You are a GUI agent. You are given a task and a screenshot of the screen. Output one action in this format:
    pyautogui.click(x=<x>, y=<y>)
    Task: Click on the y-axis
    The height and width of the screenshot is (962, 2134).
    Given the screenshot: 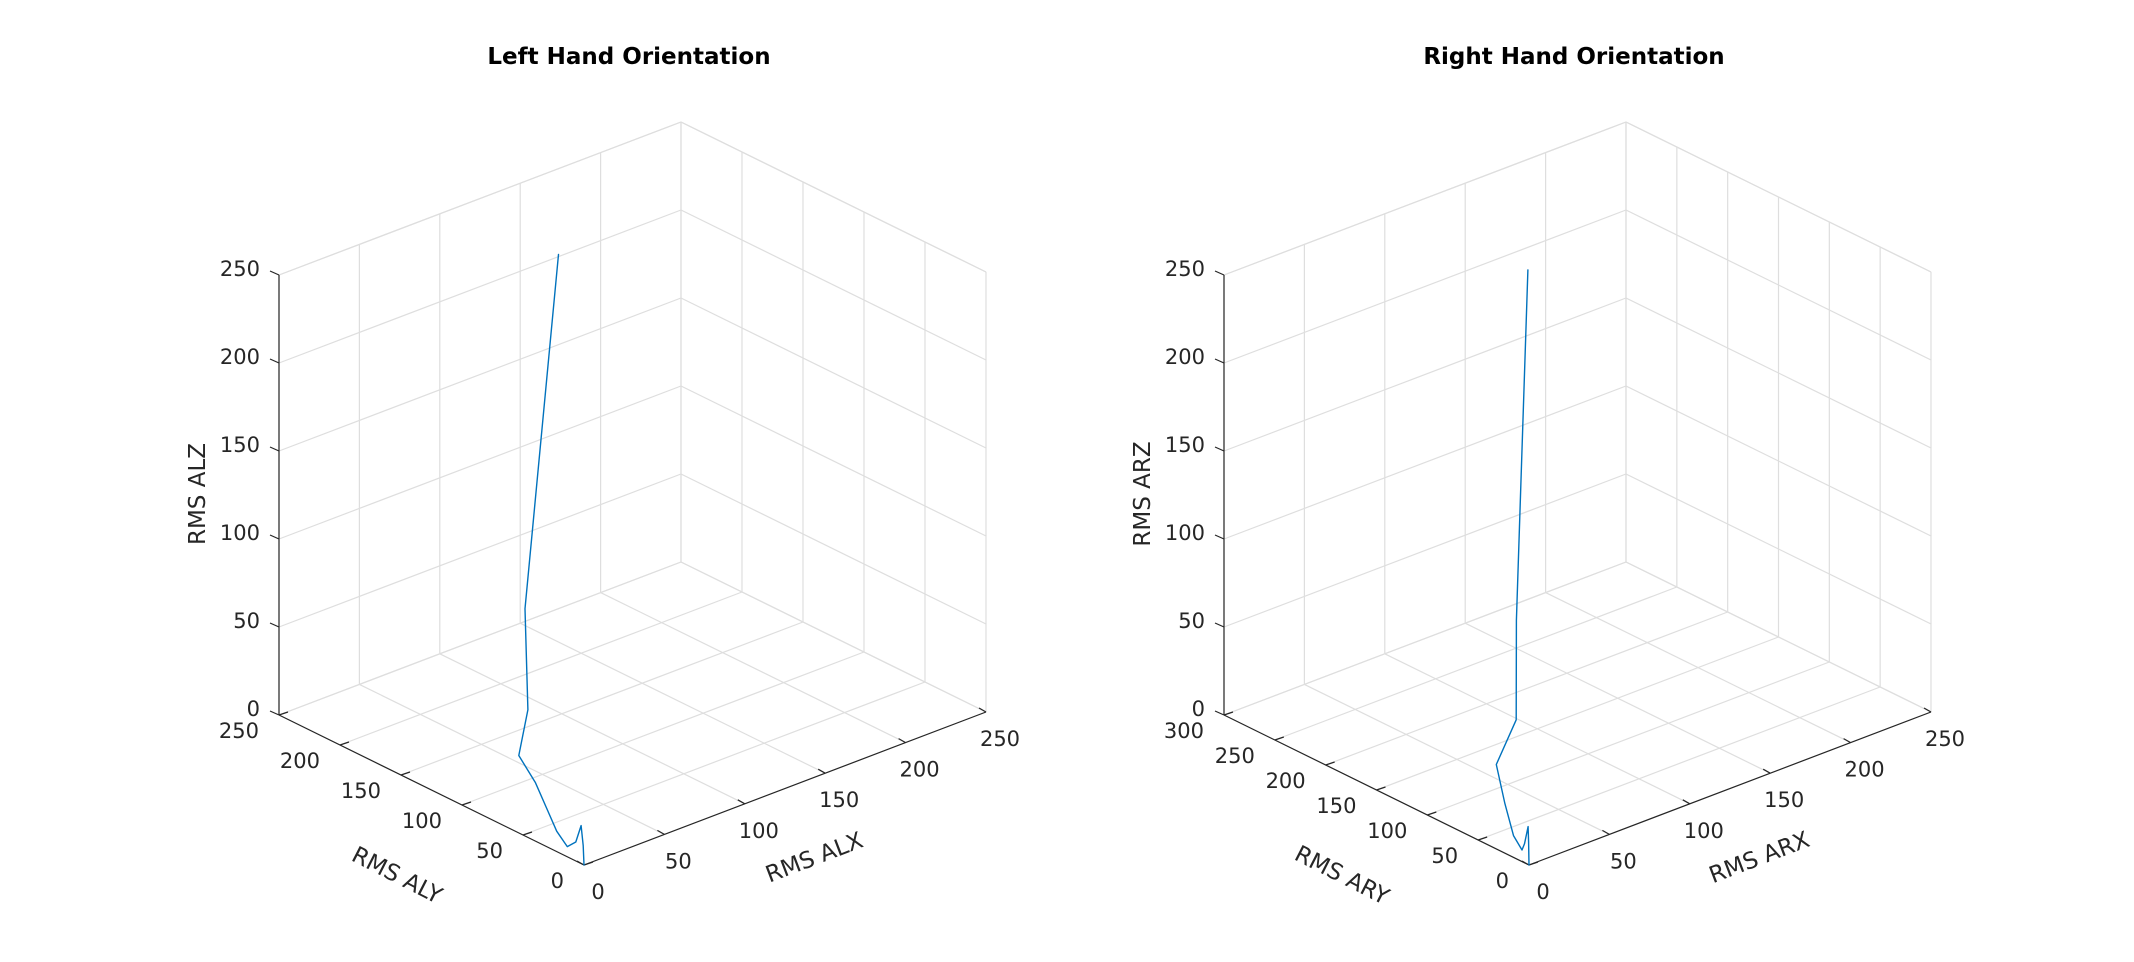 What is the action you would take?
    pyautogui.click(x=431, y=790)
    